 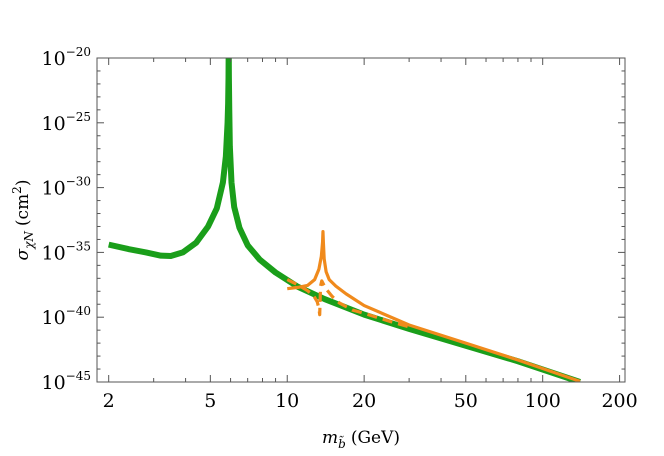 What do you see at coordinates (23, 254) in the screenshot?
I see `y-axis-symbol: σ` at bounding box center [23, 254].